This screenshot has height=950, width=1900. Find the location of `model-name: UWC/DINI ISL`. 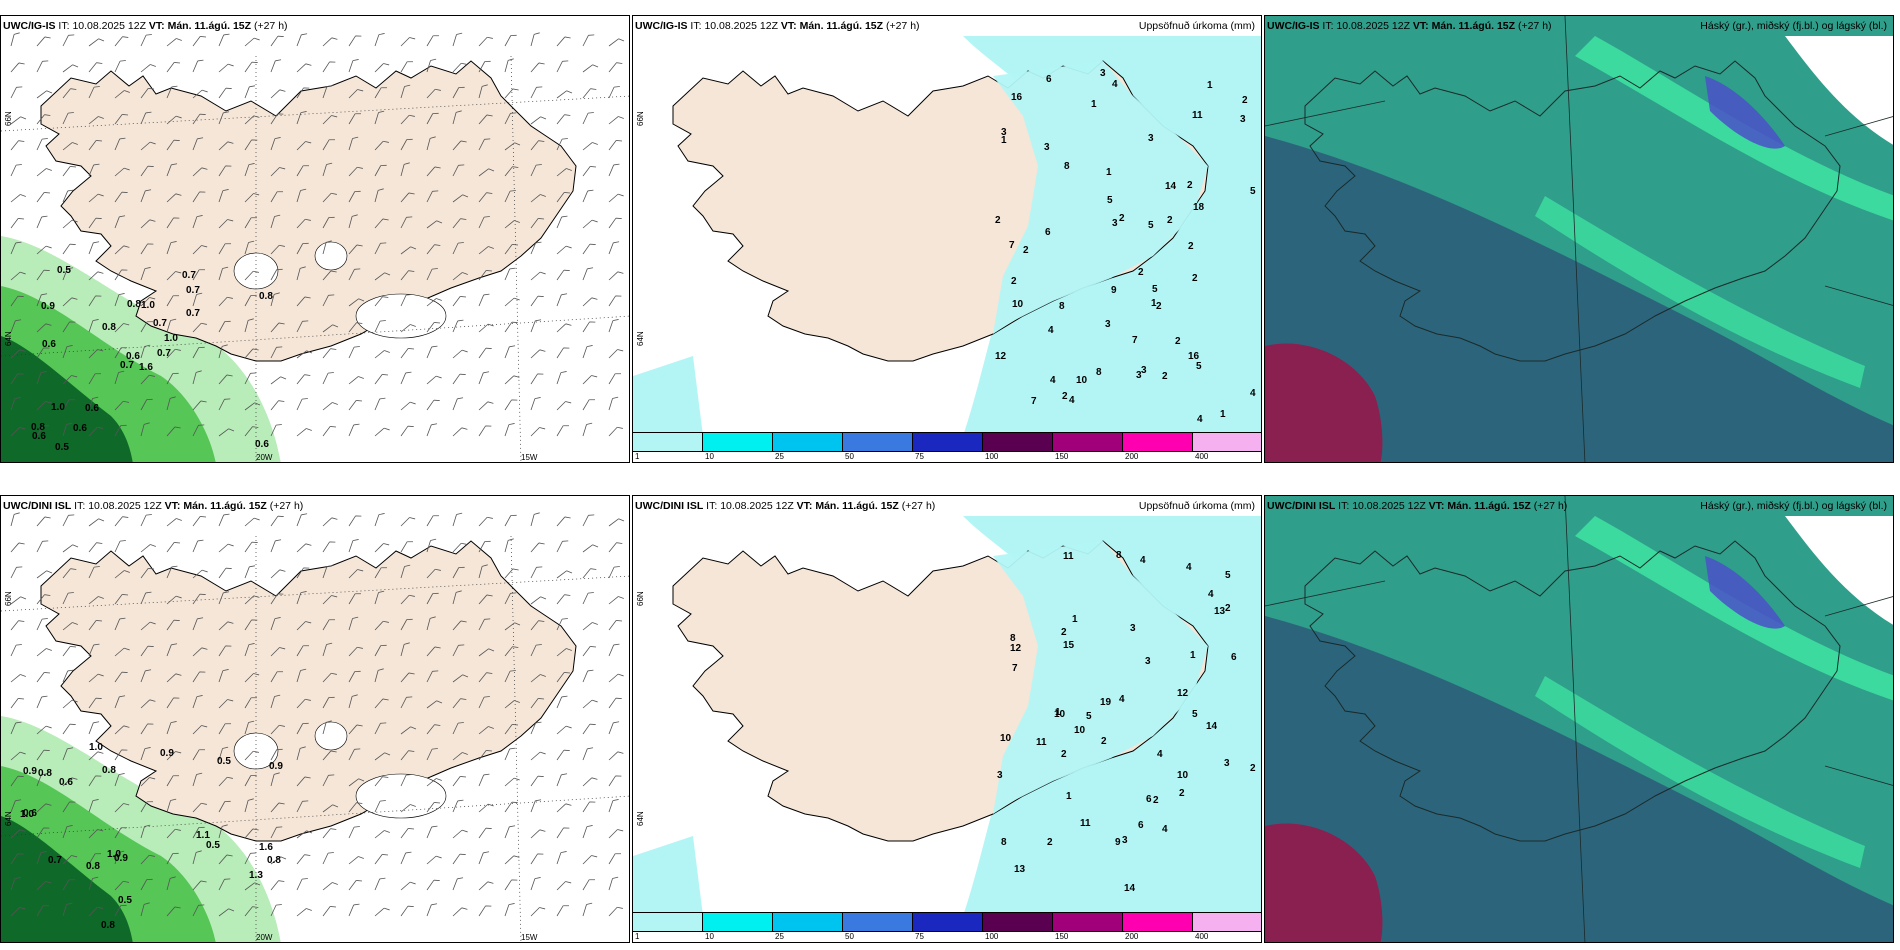

model-name: UWC/DINI ISL is located at coordinates (1301, 506).